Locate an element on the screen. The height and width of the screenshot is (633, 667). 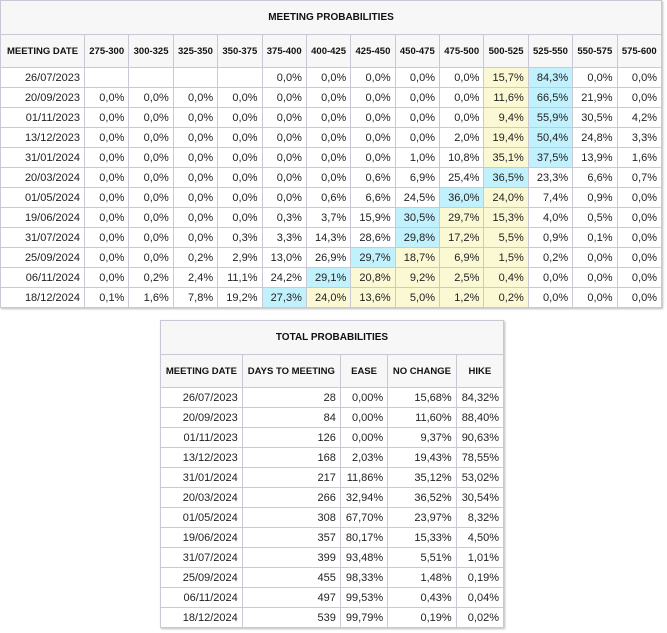
days-to-meeting-cell: 217 is located at coordinates (291, 477).